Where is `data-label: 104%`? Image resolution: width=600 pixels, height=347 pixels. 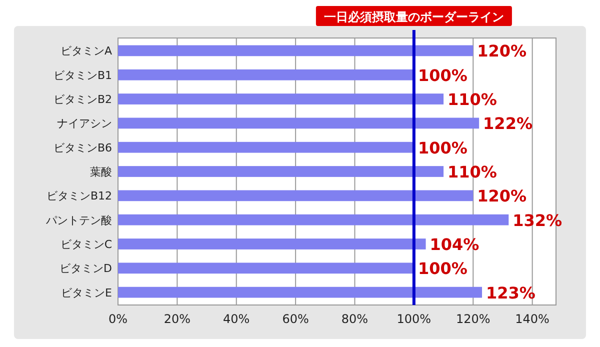
data-label: 104% is located at coordinates (455, 244).